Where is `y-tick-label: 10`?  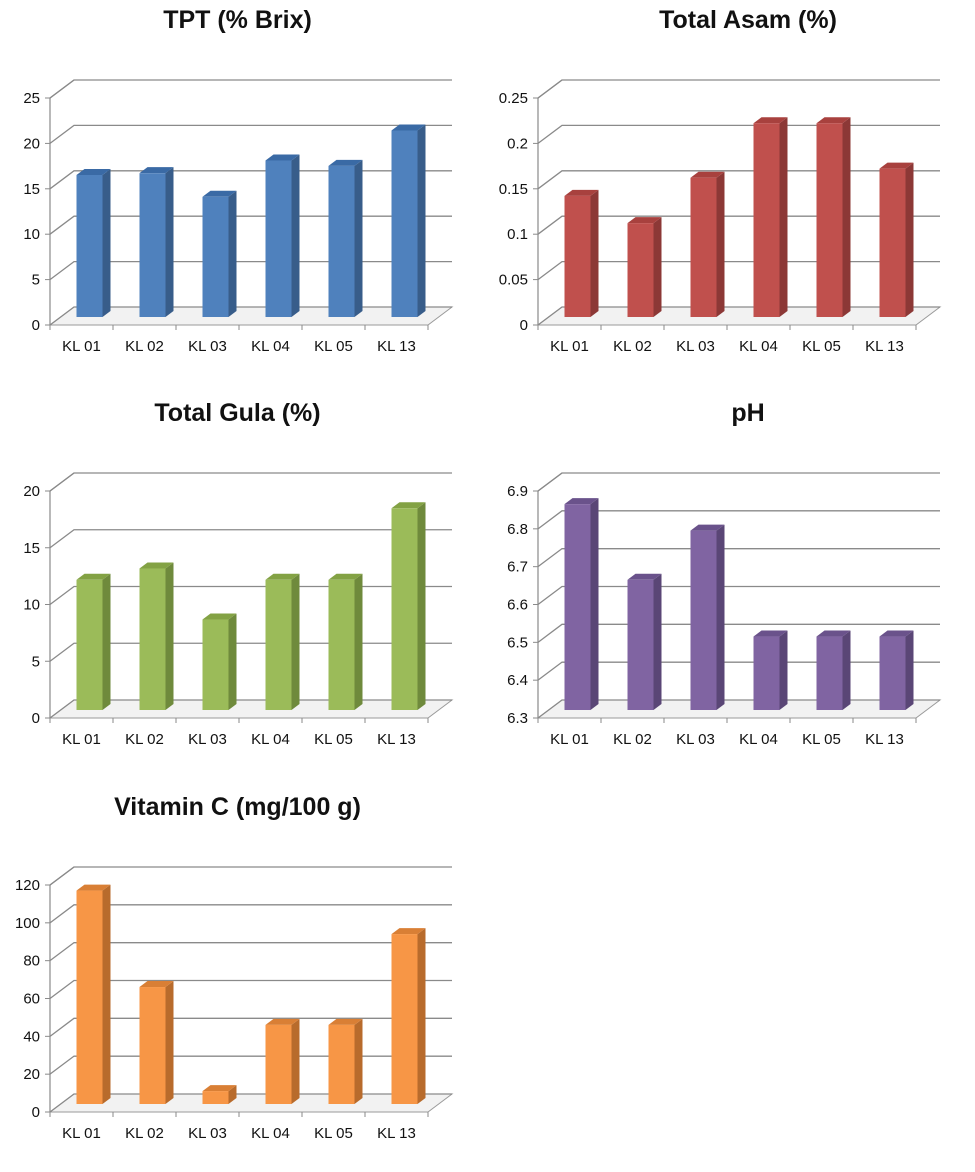
y-tick-label: 10 is located at coordinates (31, 605).